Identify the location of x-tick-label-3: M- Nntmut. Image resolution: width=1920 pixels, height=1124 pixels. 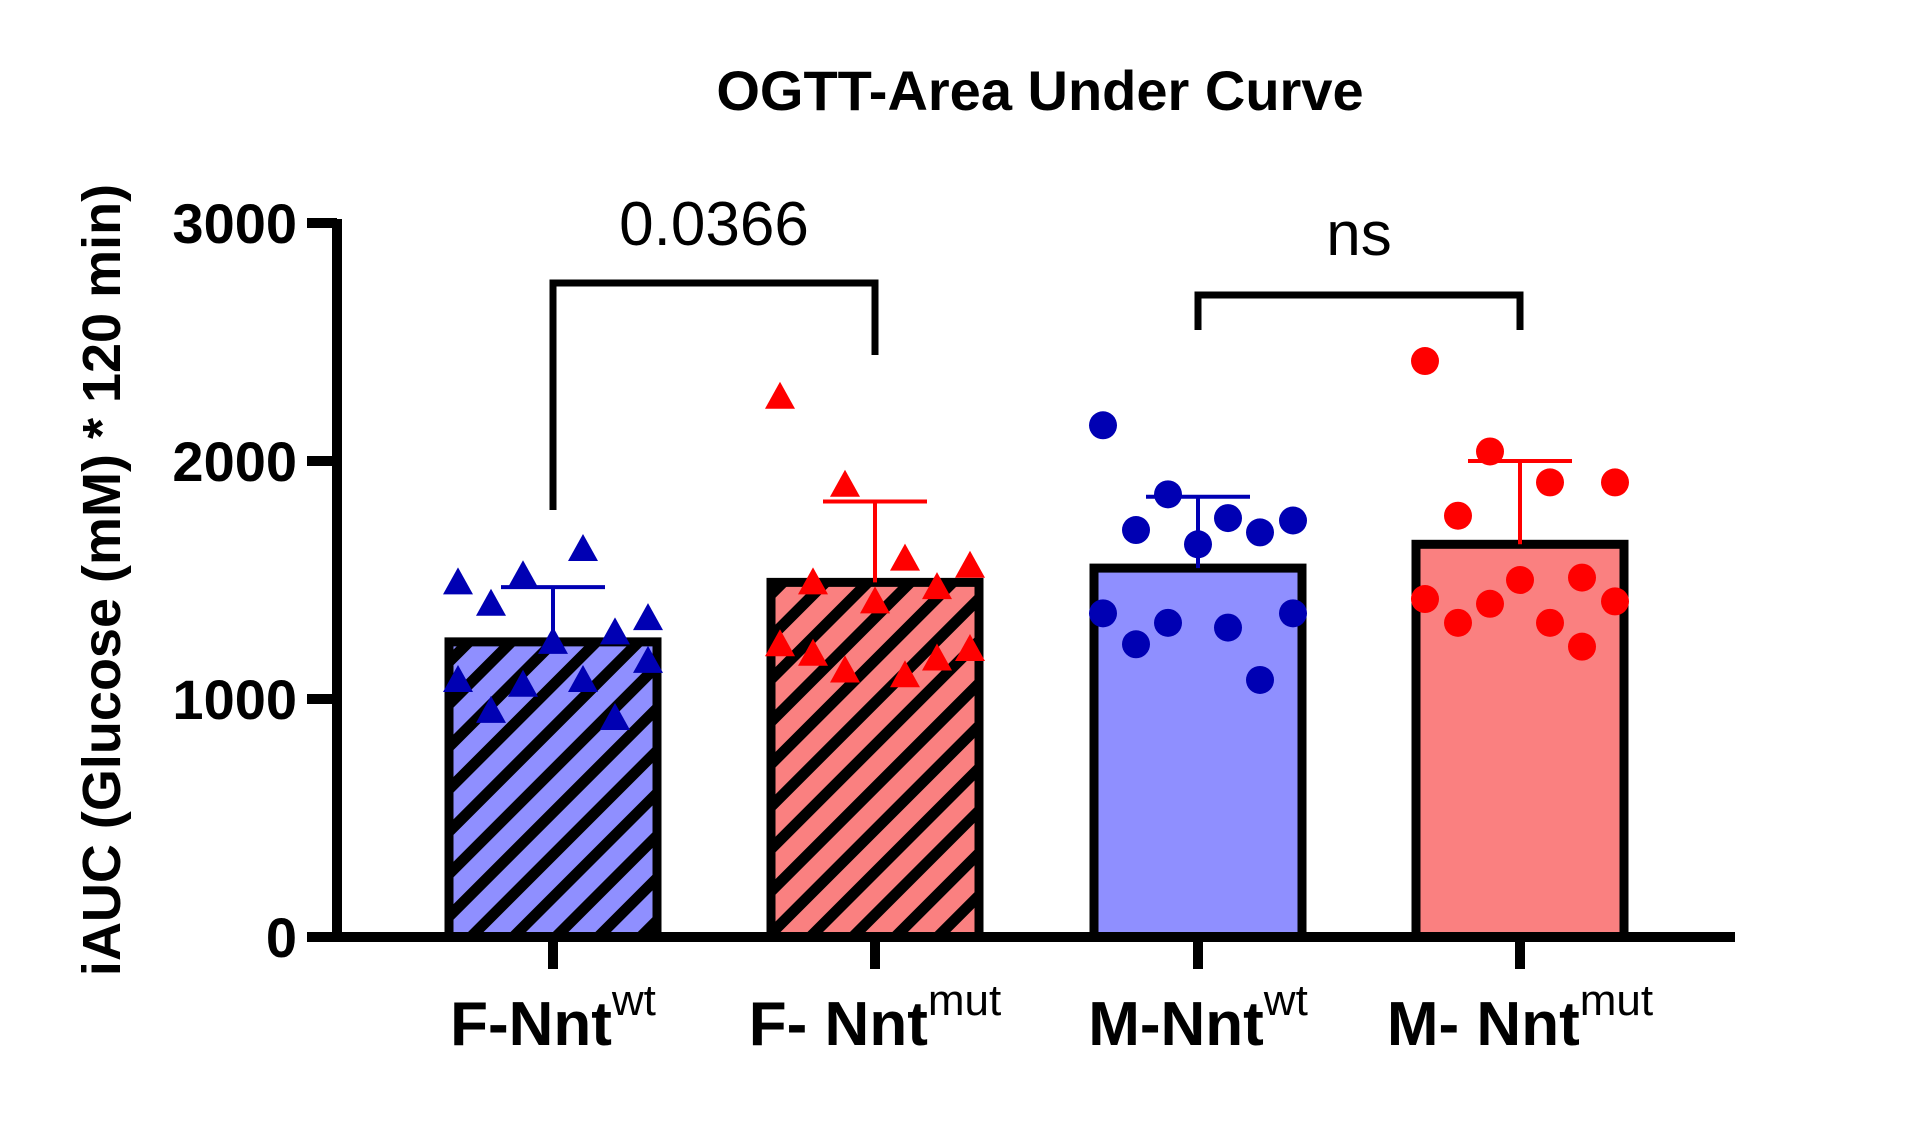
(1520, 1017).